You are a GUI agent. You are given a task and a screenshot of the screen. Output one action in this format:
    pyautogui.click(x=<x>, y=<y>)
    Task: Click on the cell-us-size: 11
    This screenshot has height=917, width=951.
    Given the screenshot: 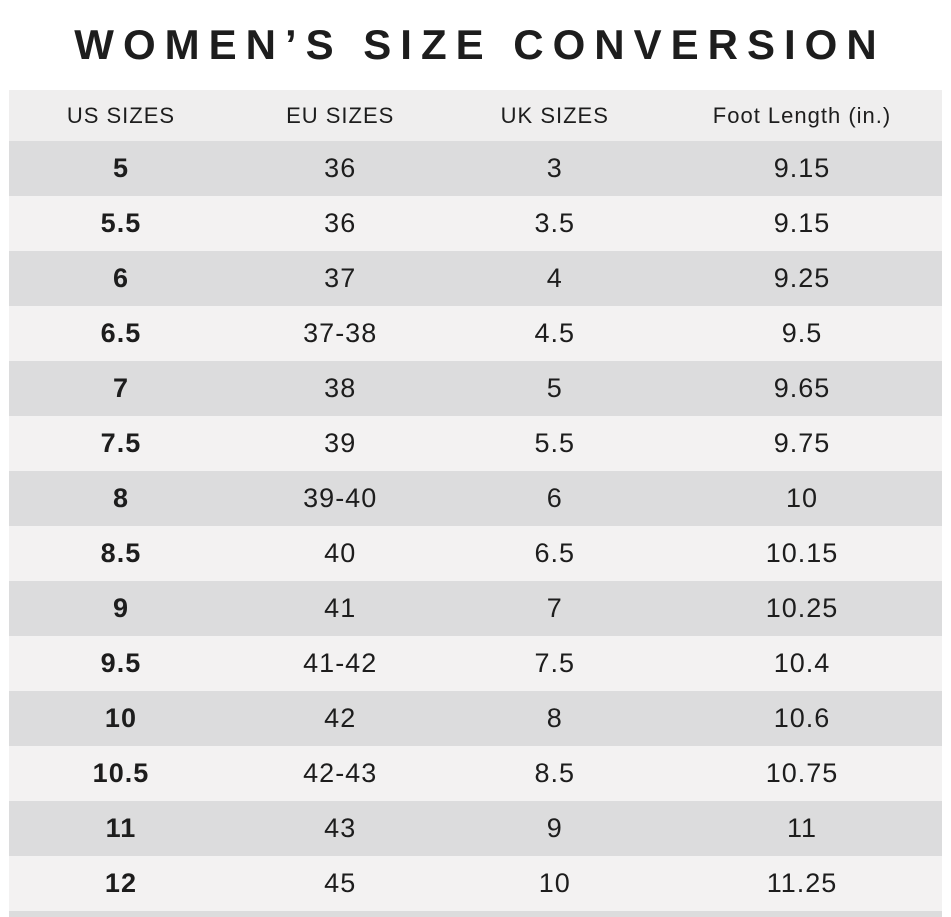 What is the action you would take?
    pyautogui.click(x=121, y=828)
    